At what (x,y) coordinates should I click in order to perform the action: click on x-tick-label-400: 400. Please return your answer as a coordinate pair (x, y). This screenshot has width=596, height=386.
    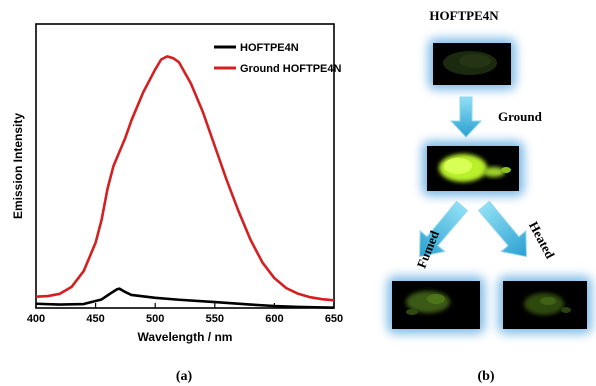
    Looking at the image, I should click on (36, 319).